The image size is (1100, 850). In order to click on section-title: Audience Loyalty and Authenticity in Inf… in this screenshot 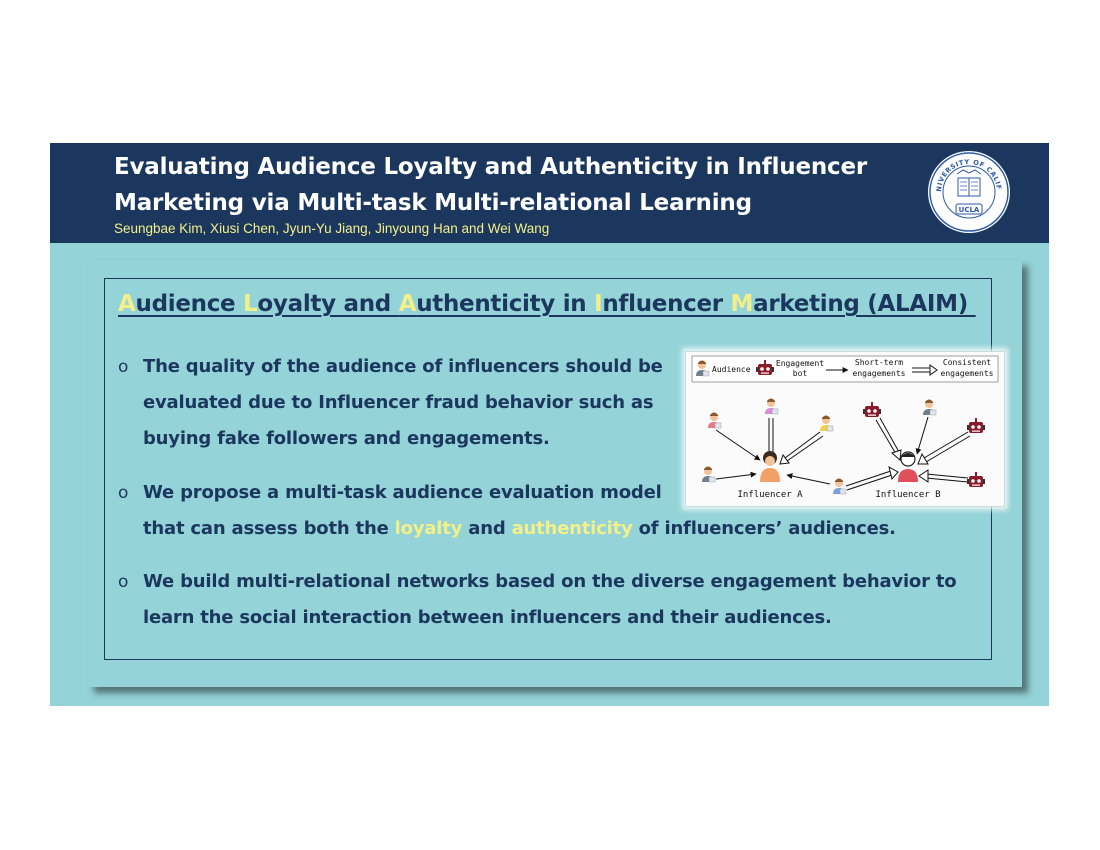, I will do `click(547, 304)`.